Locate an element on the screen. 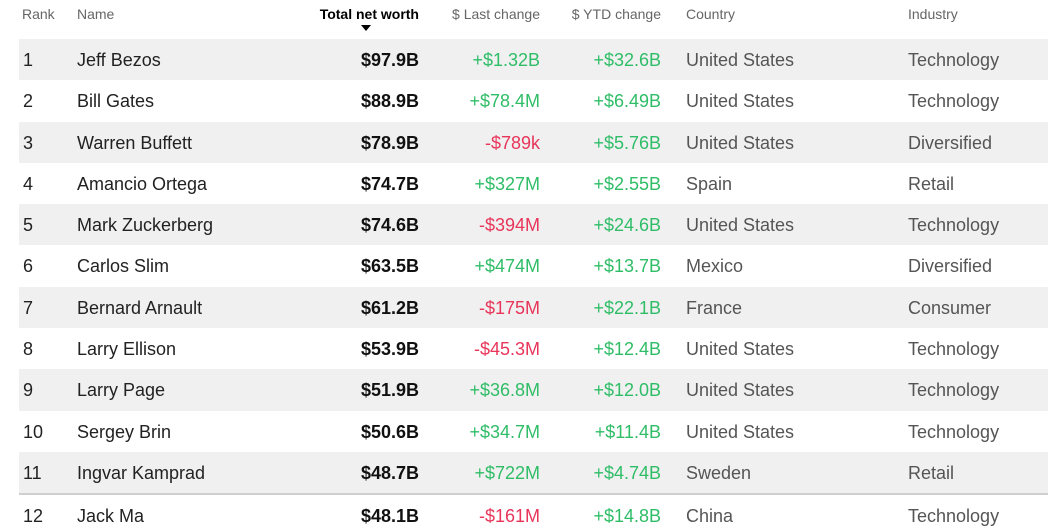  net-worth-cell: $97.9B is located at coordinates (389, 60).